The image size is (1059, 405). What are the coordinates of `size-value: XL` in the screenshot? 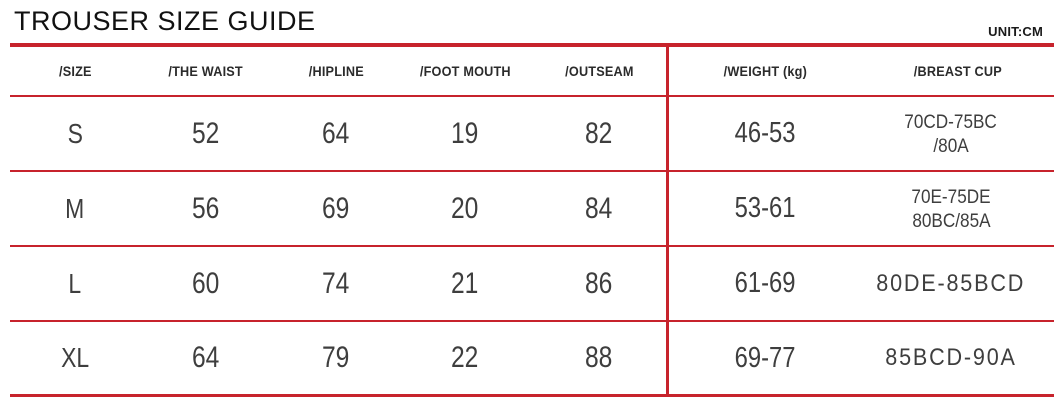 It's located at (75, 357).